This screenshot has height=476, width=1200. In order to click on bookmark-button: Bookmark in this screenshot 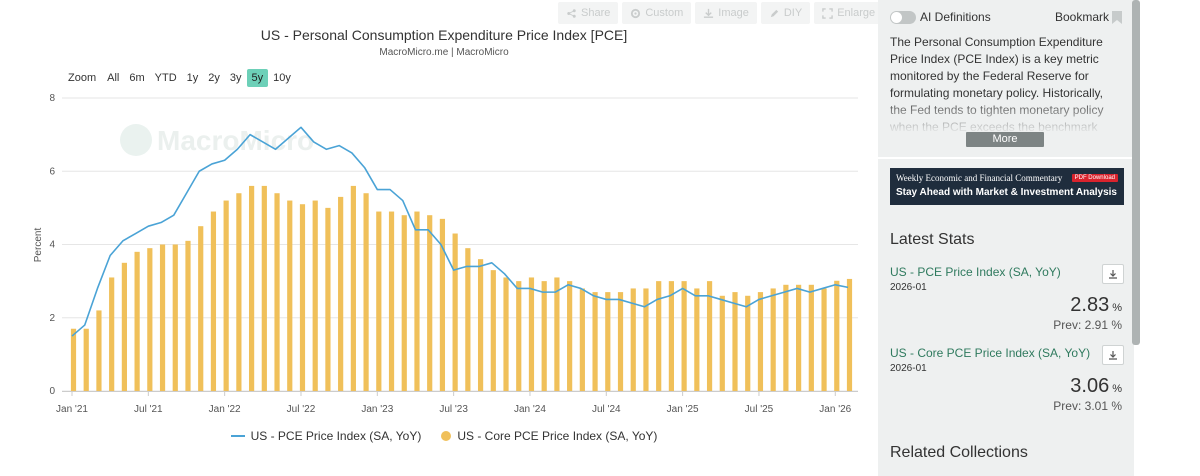, I will do `click(1088, 17)`.